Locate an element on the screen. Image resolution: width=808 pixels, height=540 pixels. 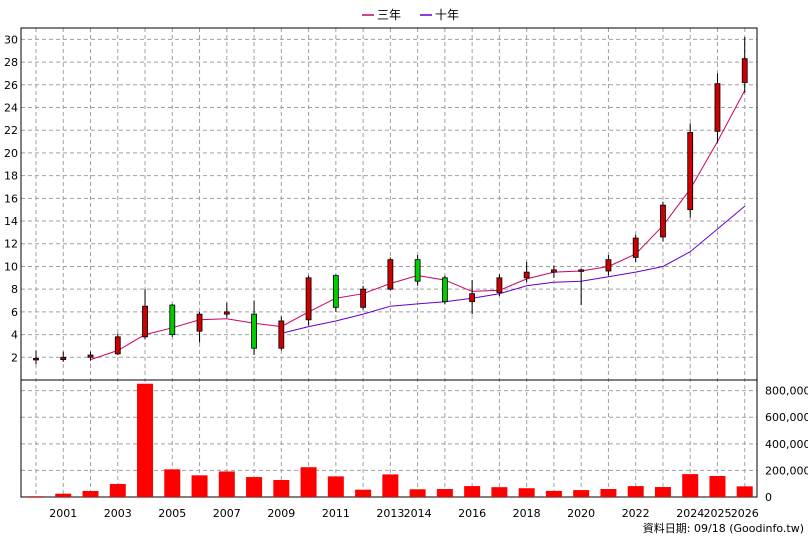
x-tick-label: 2001 is located at coordinates (63, 513).